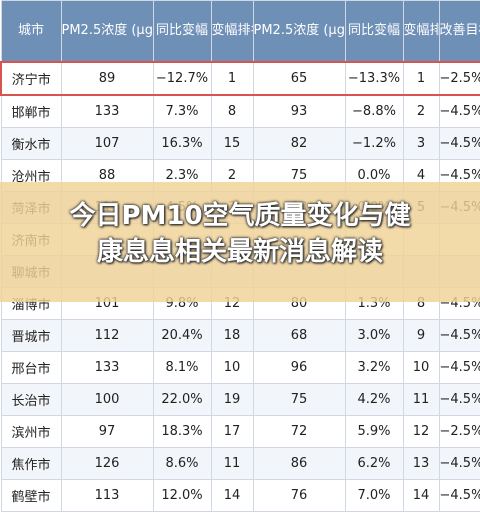  I want to click on table-cell: 72, so click(299, 431).